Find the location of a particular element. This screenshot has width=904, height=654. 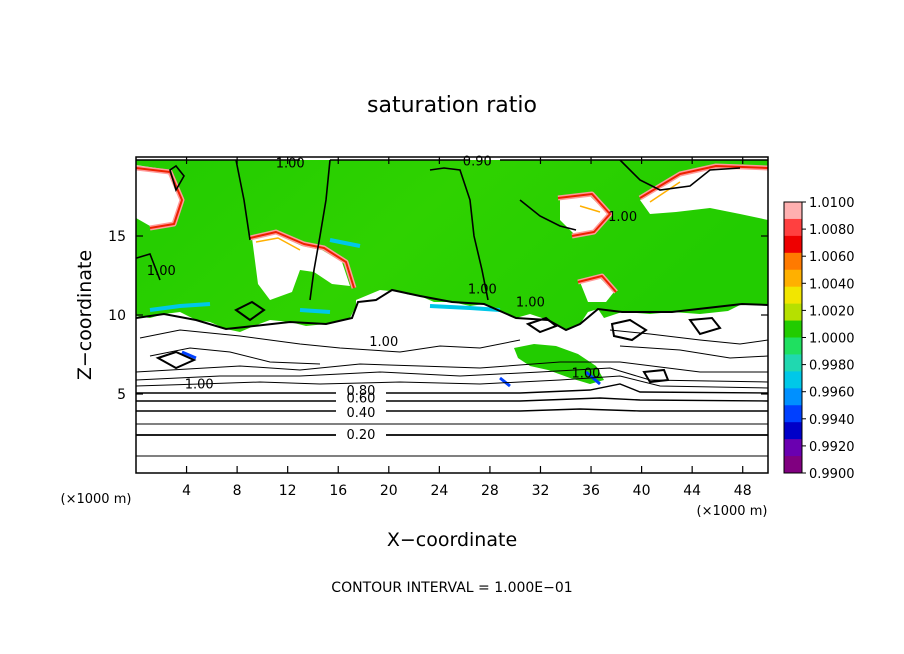

contour-0.40 is located at coordinates (452, 410).